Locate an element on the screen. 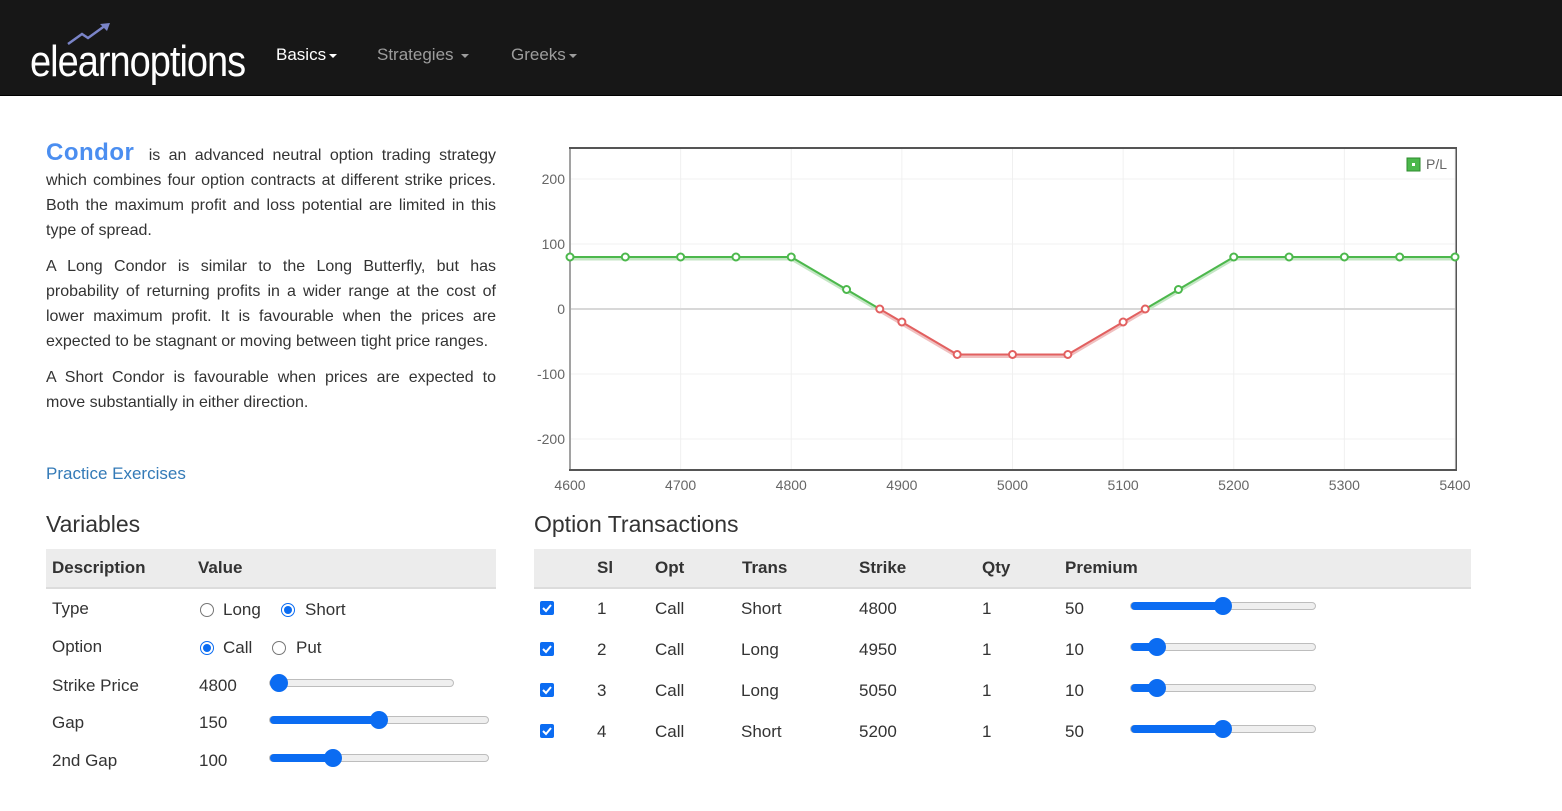 The image size is (1562, 811). option-put-label: Put is located at coordinates (309, 647).